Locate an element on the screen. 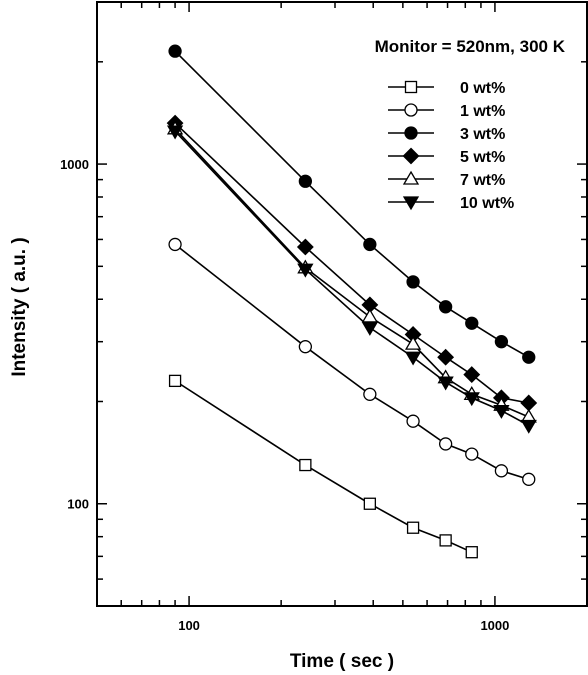  x-tick-label: 1000 is located at coordinates (494, 625).